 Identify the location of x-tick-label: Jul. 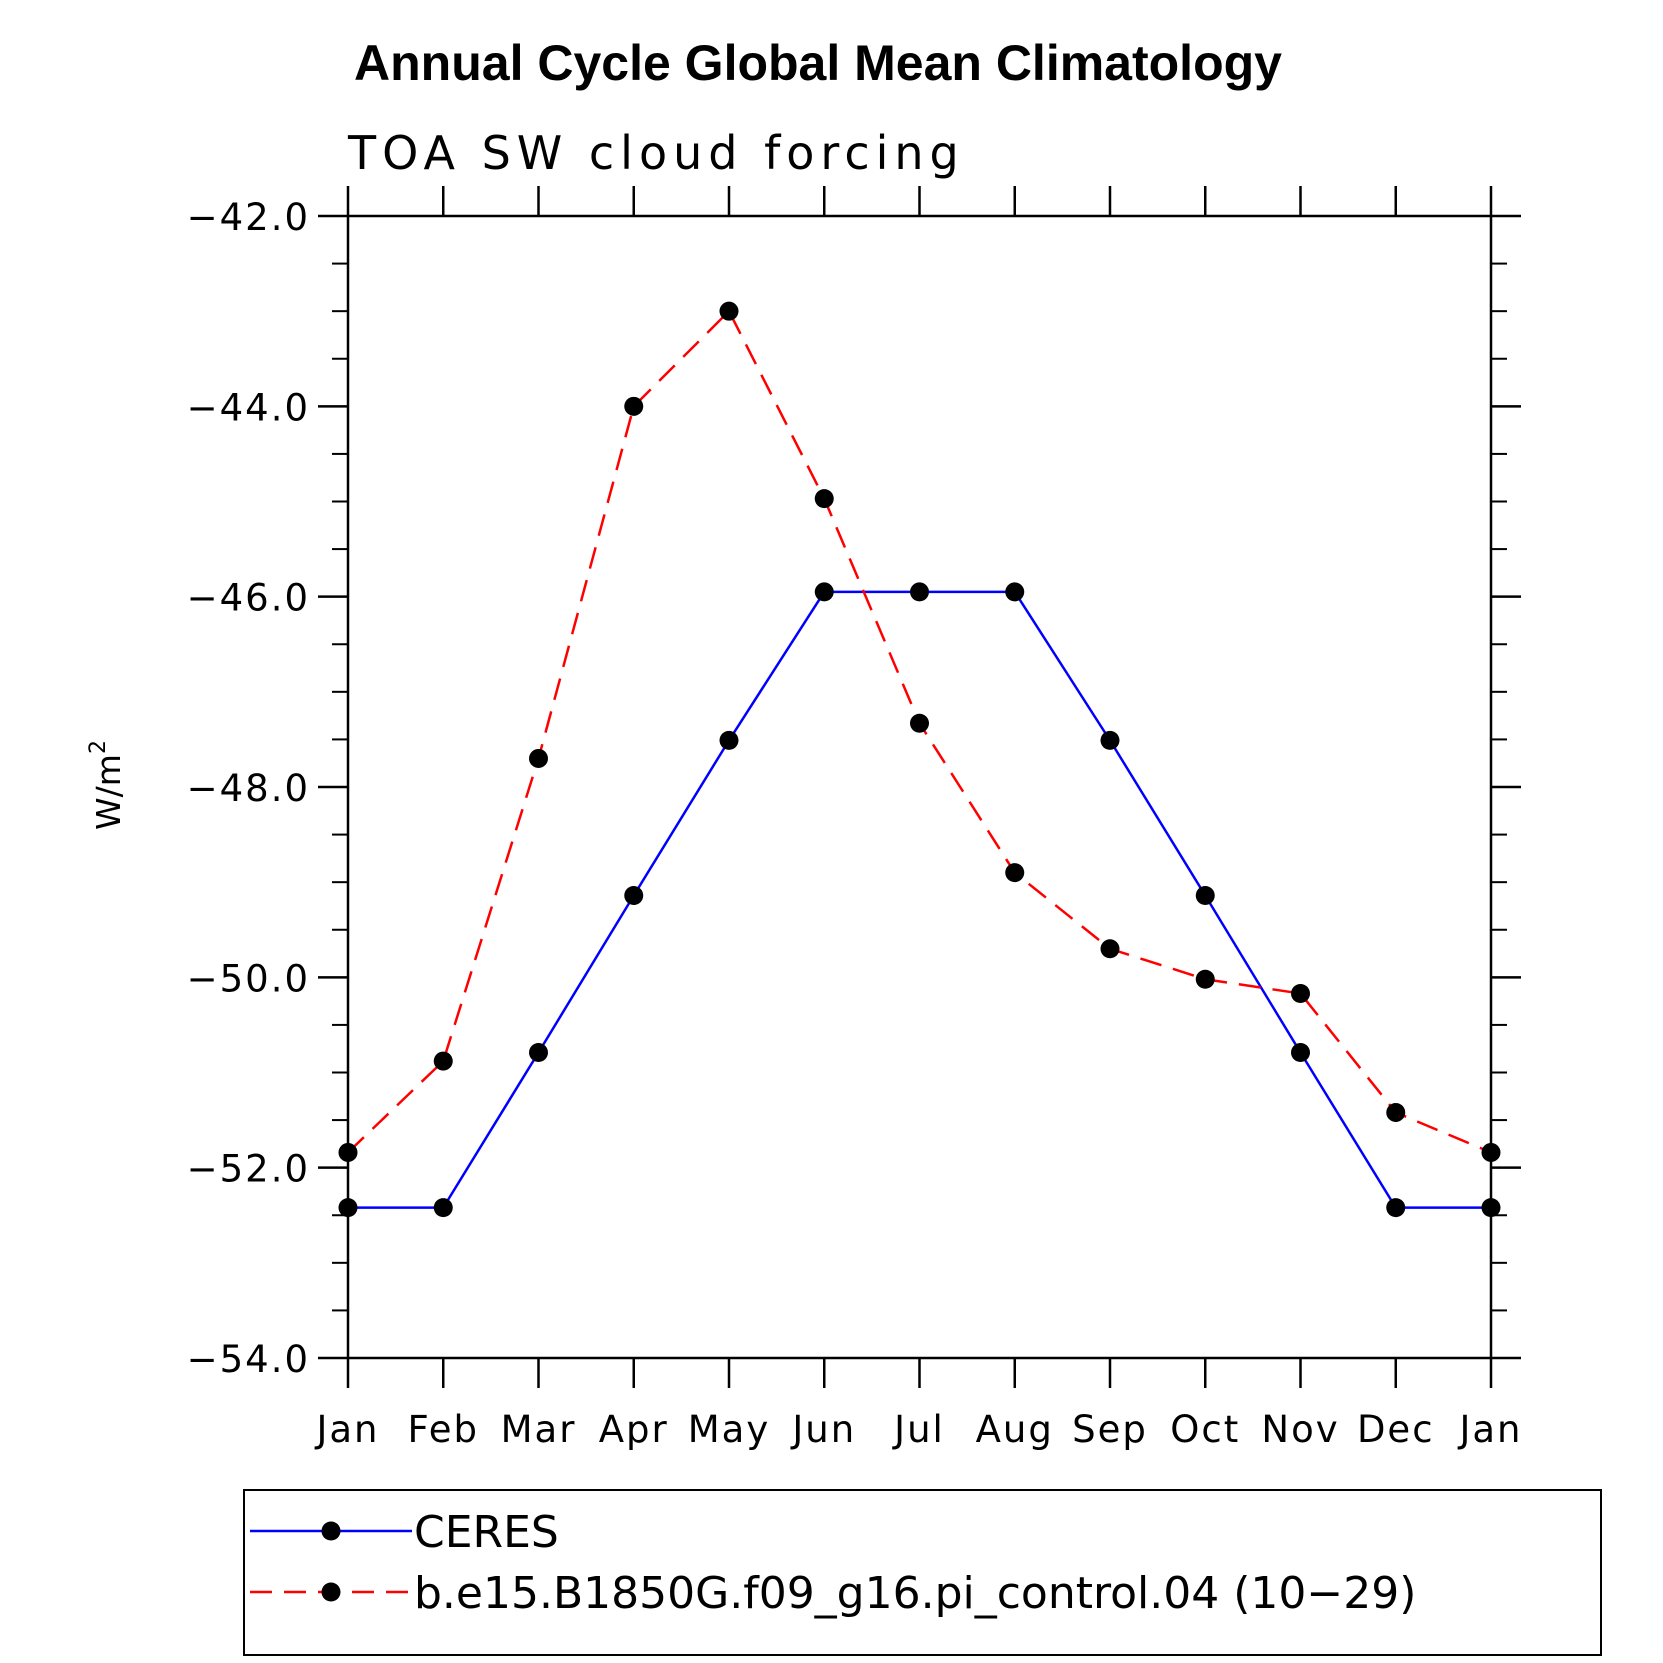
(918, 1429).